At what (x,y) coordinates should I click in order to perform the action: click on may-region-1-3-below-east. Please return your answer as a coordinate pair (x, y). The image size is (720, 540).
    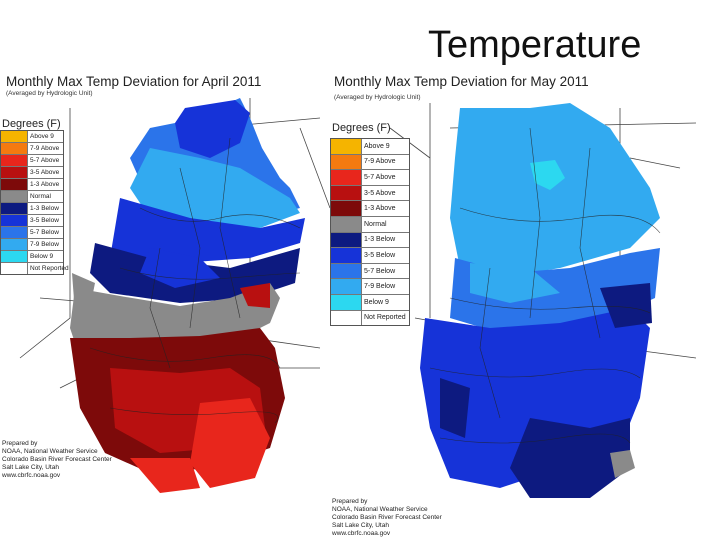
    Looking at the image, I should click on (626, 305).